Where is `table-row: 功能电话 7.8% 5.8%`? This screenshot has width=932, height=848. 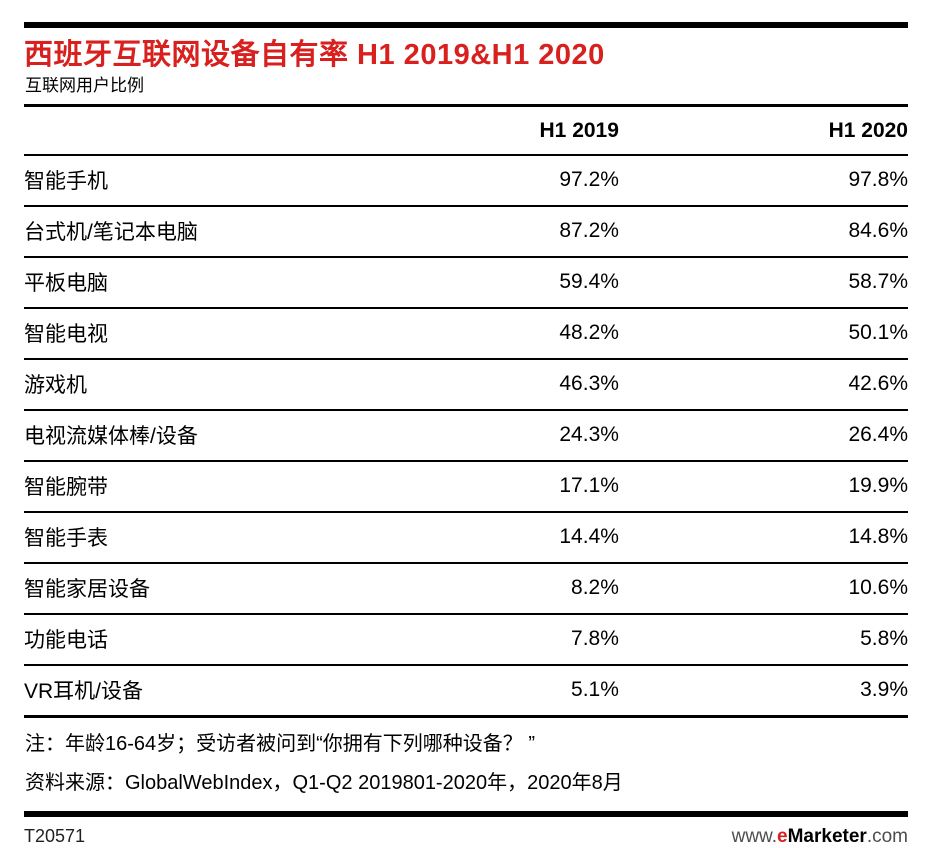 table-row: 功能电话 7.8% 5.8% is located at coordinates (466, 640).